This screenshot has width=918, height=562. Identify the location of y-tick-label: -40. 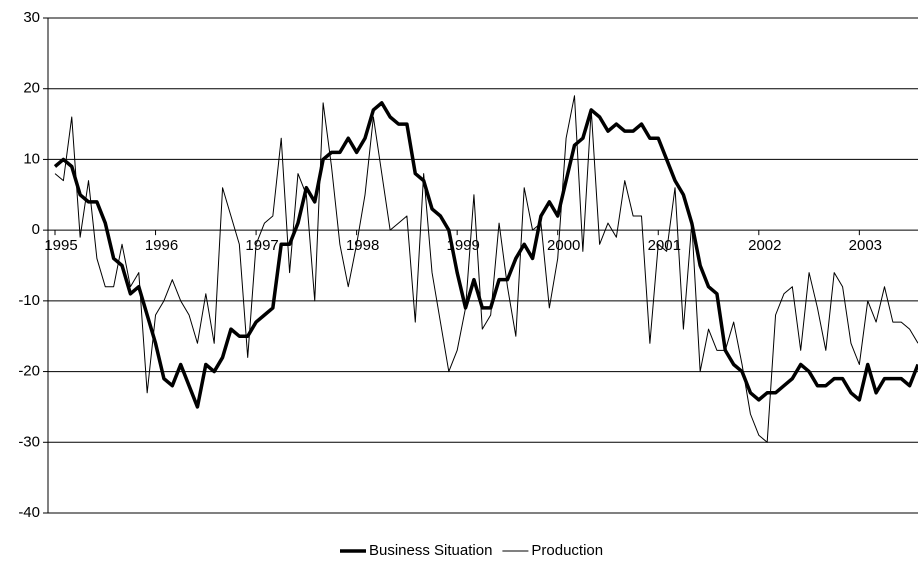
(29, 512).